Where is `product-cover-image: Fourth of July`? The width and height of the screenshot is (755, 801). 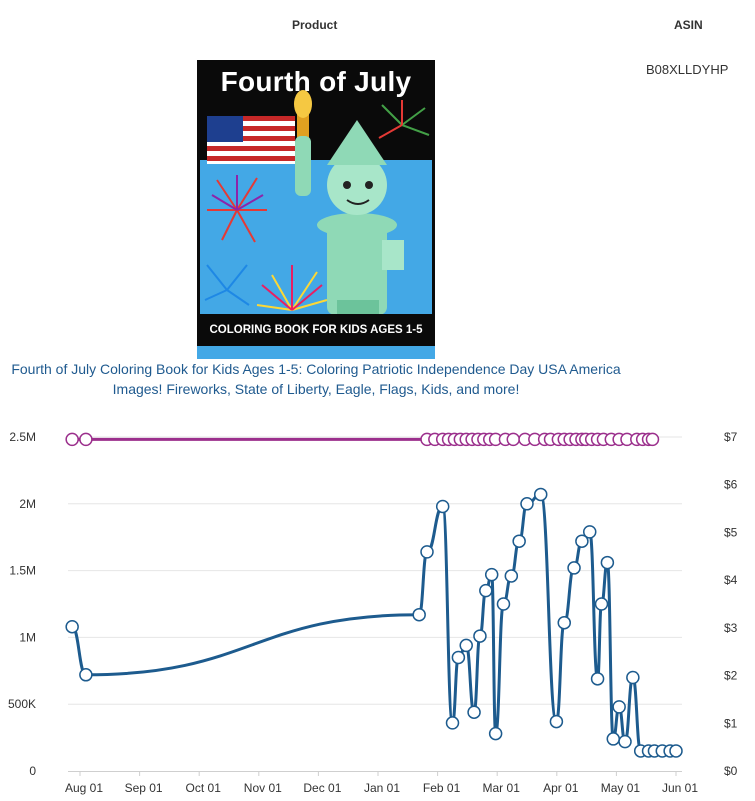
product-cover-image: Fourth of July is located at coordinates (316, 209).